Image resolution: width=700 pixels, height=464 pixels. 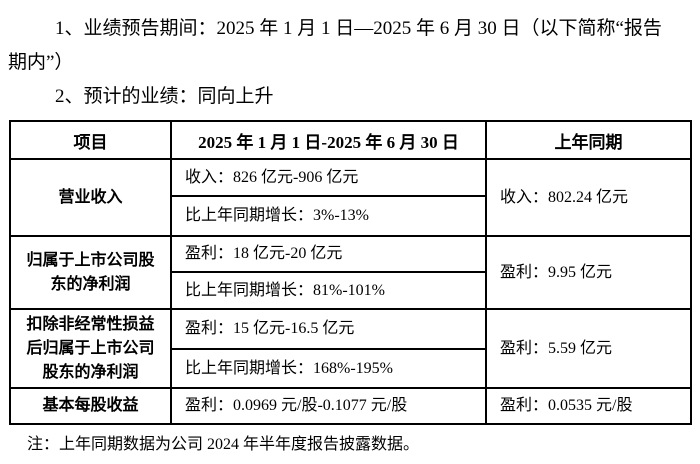 I want to click on footnote: 注：上年同期数据为公司 2024 年半年度报告披露数据。, so click(x=223, y=444).